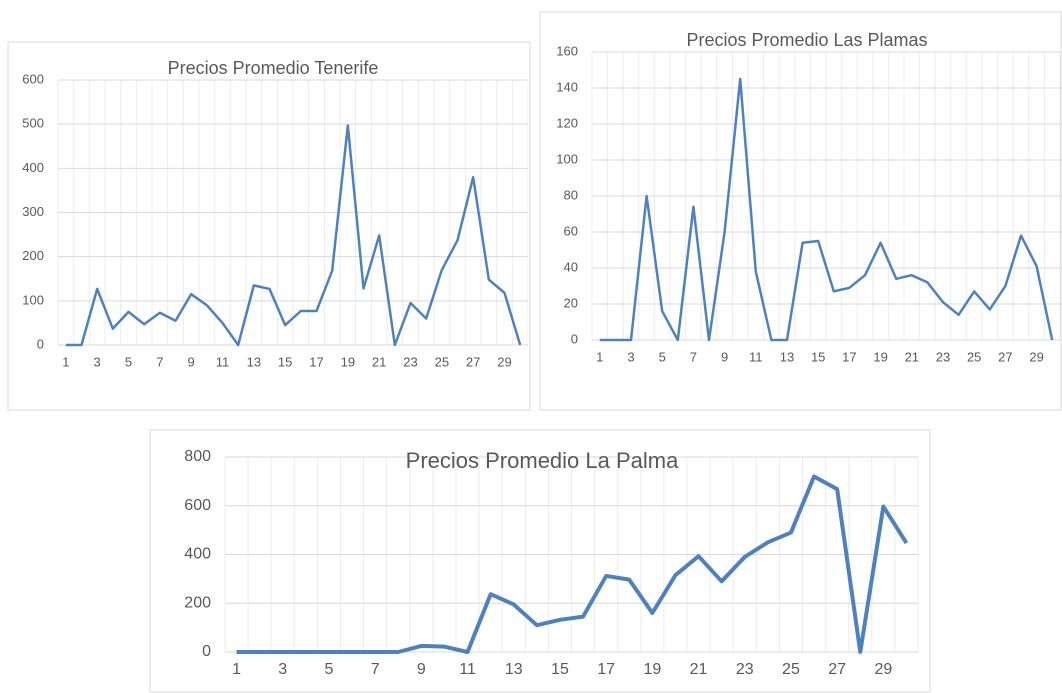  Describe the element at coordinates (806, 40) in the screenshot. I see `chart-title: Precios Promedio Las Plamas` at that location.